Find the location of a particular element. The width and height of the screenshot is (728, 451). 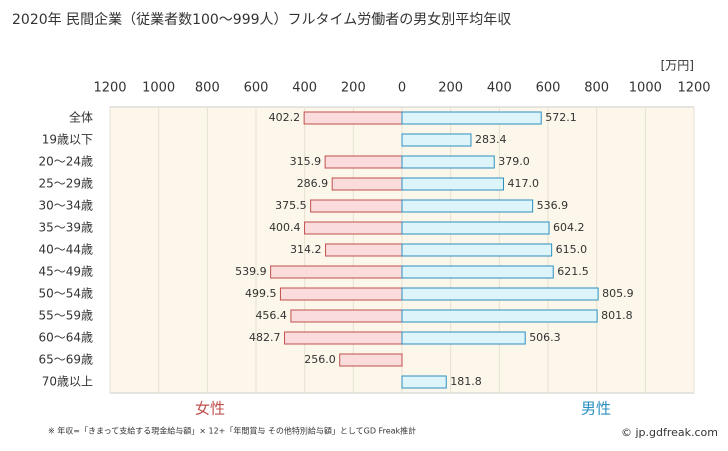

value-label: 805.9 is located at coordinates (618, 293).